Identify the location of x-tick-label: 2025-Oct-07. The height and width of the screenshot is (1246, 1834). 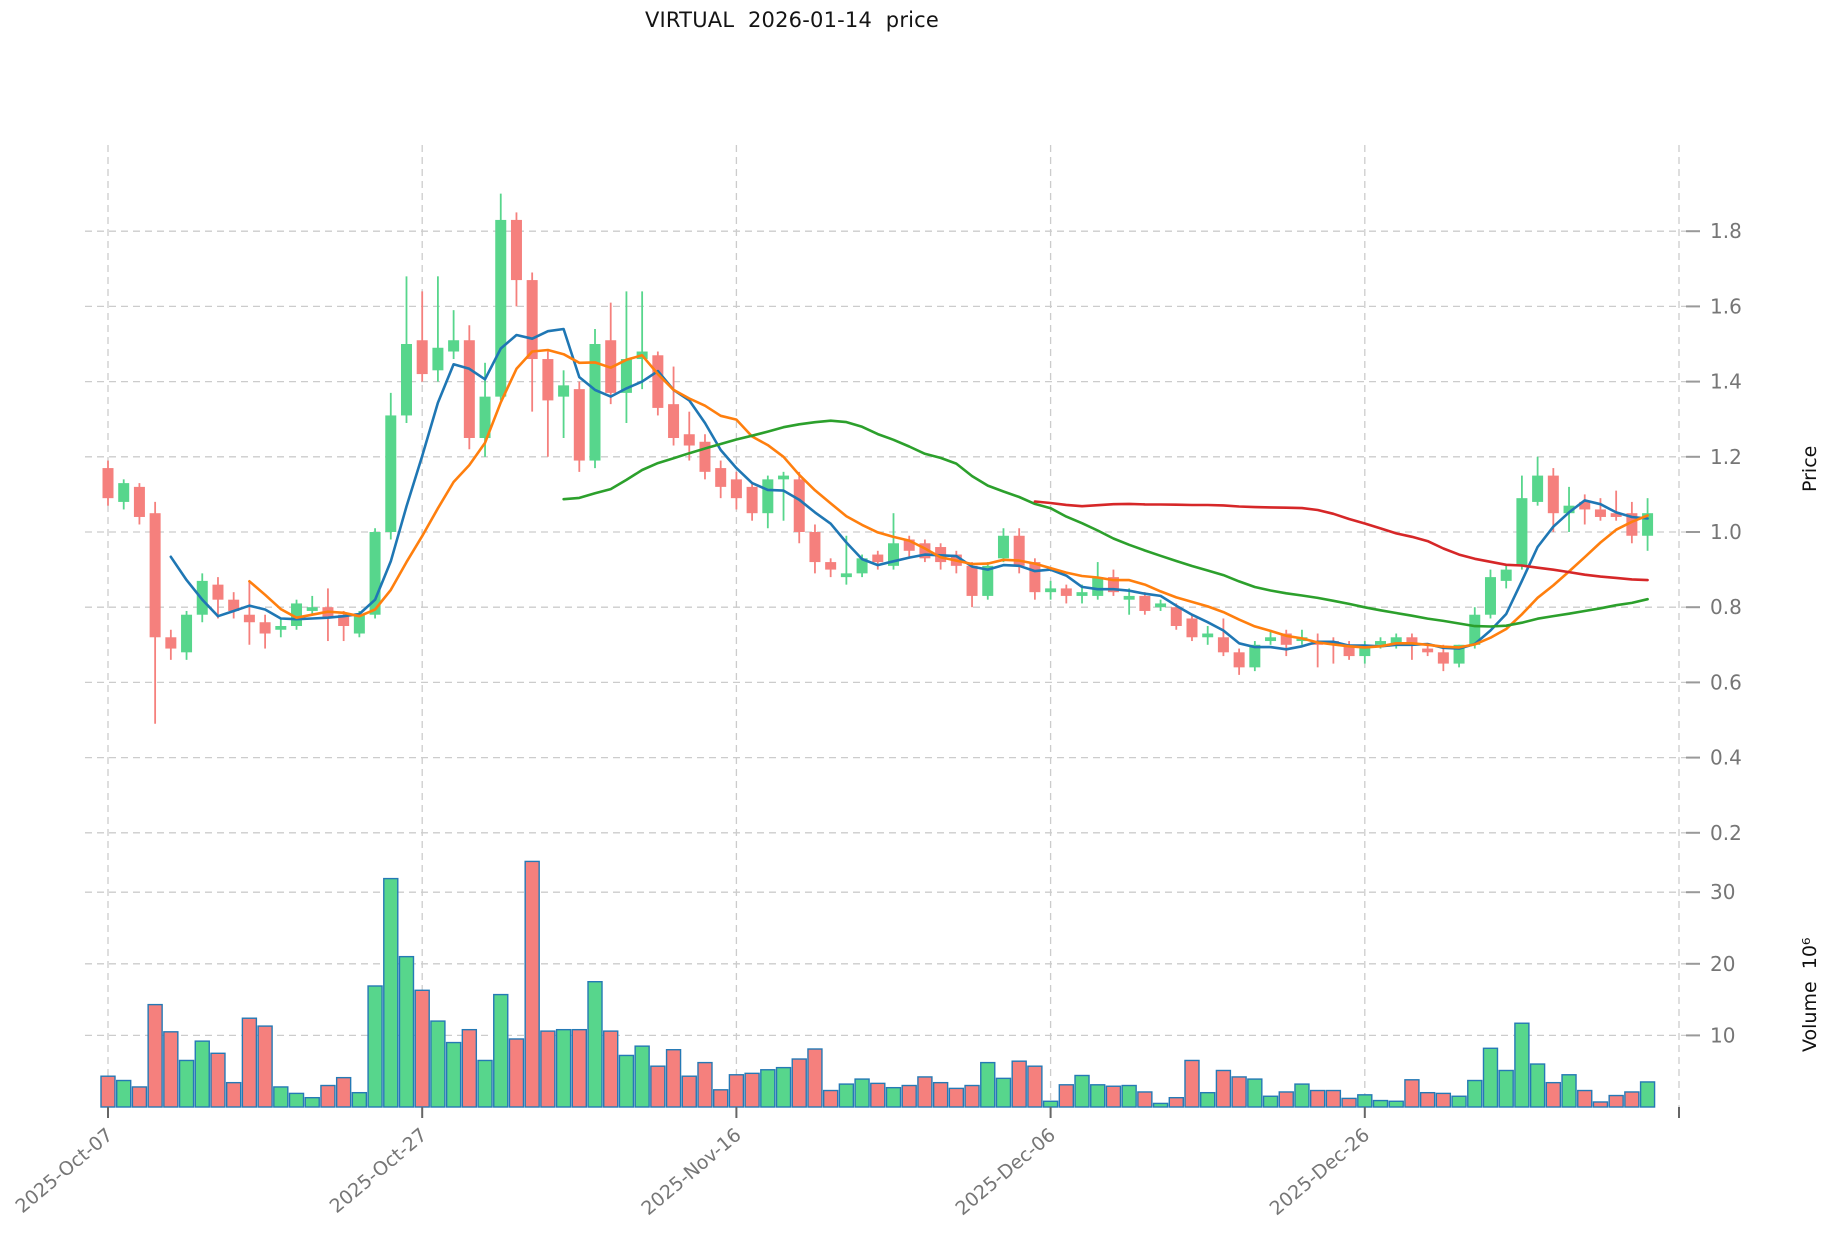
(64, 1171).